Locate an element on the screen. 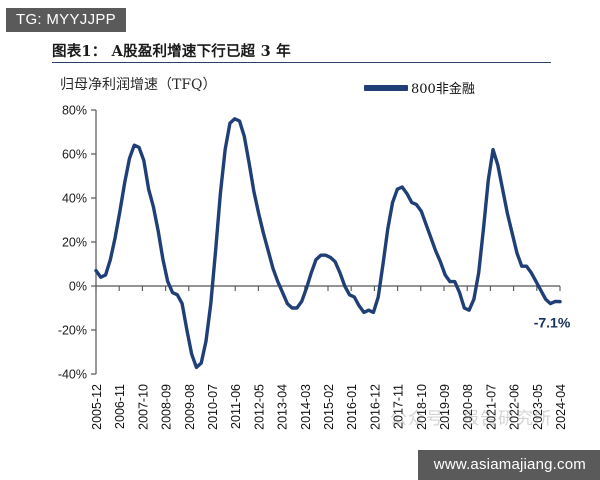 Image resolution: width=600 pixels, height=480 pixels. x-axis-tick-label: 2016-01 is located at coordinates (352, 407).